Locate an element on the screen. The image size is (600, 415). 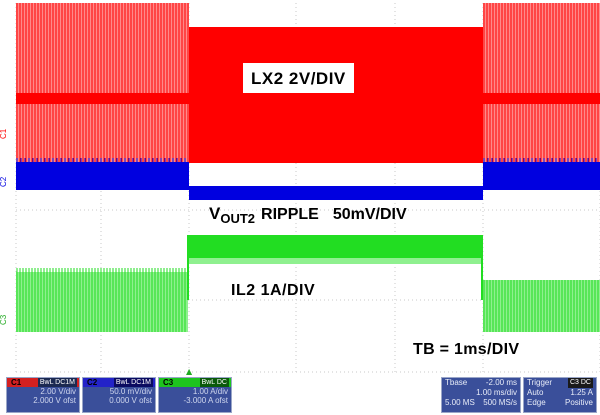
ch1-tag: C1 is located at coordinates (16, 382).